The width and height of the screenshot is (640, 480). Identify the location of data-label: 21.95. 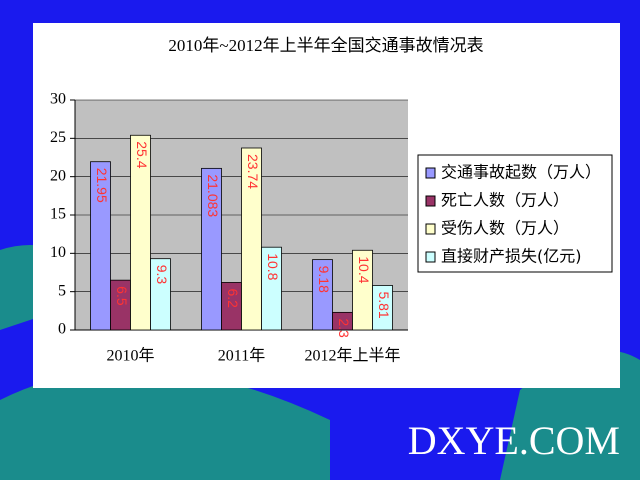
(102, 185).